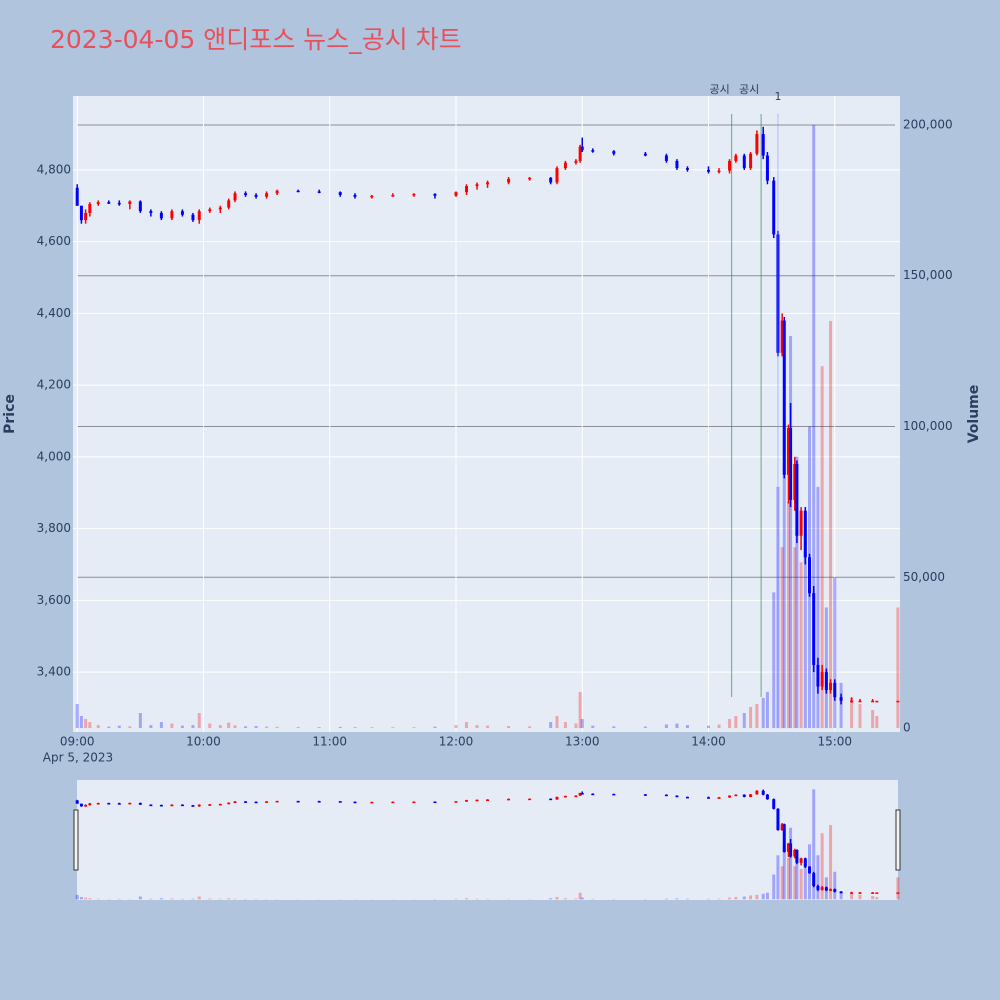 The height and width of the screenshot is (1000, 1000). I want to click on y-tick-label: 4,800, so click(54, 169).